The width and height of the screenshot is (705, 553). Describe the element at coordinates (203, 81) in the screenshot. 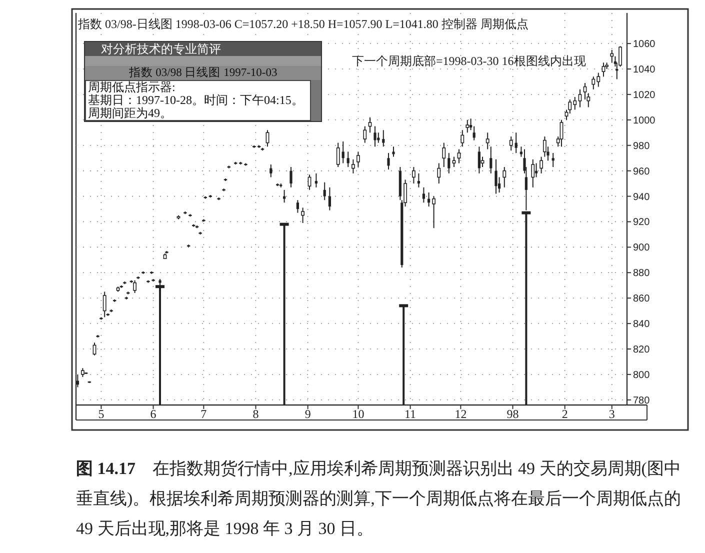

I see `picture-window: 对分析技术的专业简评 指数 03/98 日线图 1997-10-03 周期低点指示器: 基期日：1997-10-28。时间：下午04:15。周期间距为49。` at that location.